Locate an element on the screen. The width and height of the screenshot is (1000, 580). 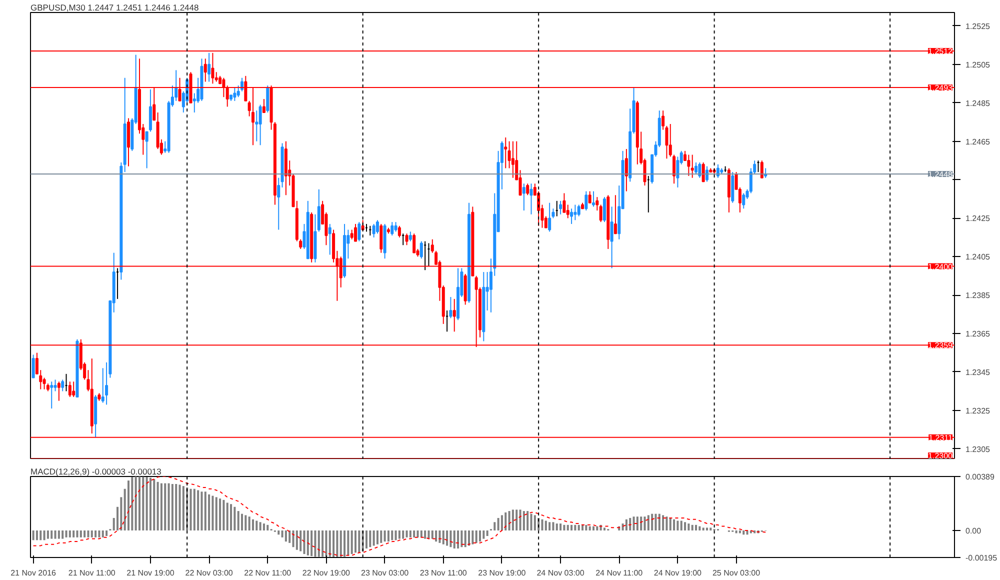
x-tick-label: 21 Nov 11:00 is located at coordinates (92, 573).